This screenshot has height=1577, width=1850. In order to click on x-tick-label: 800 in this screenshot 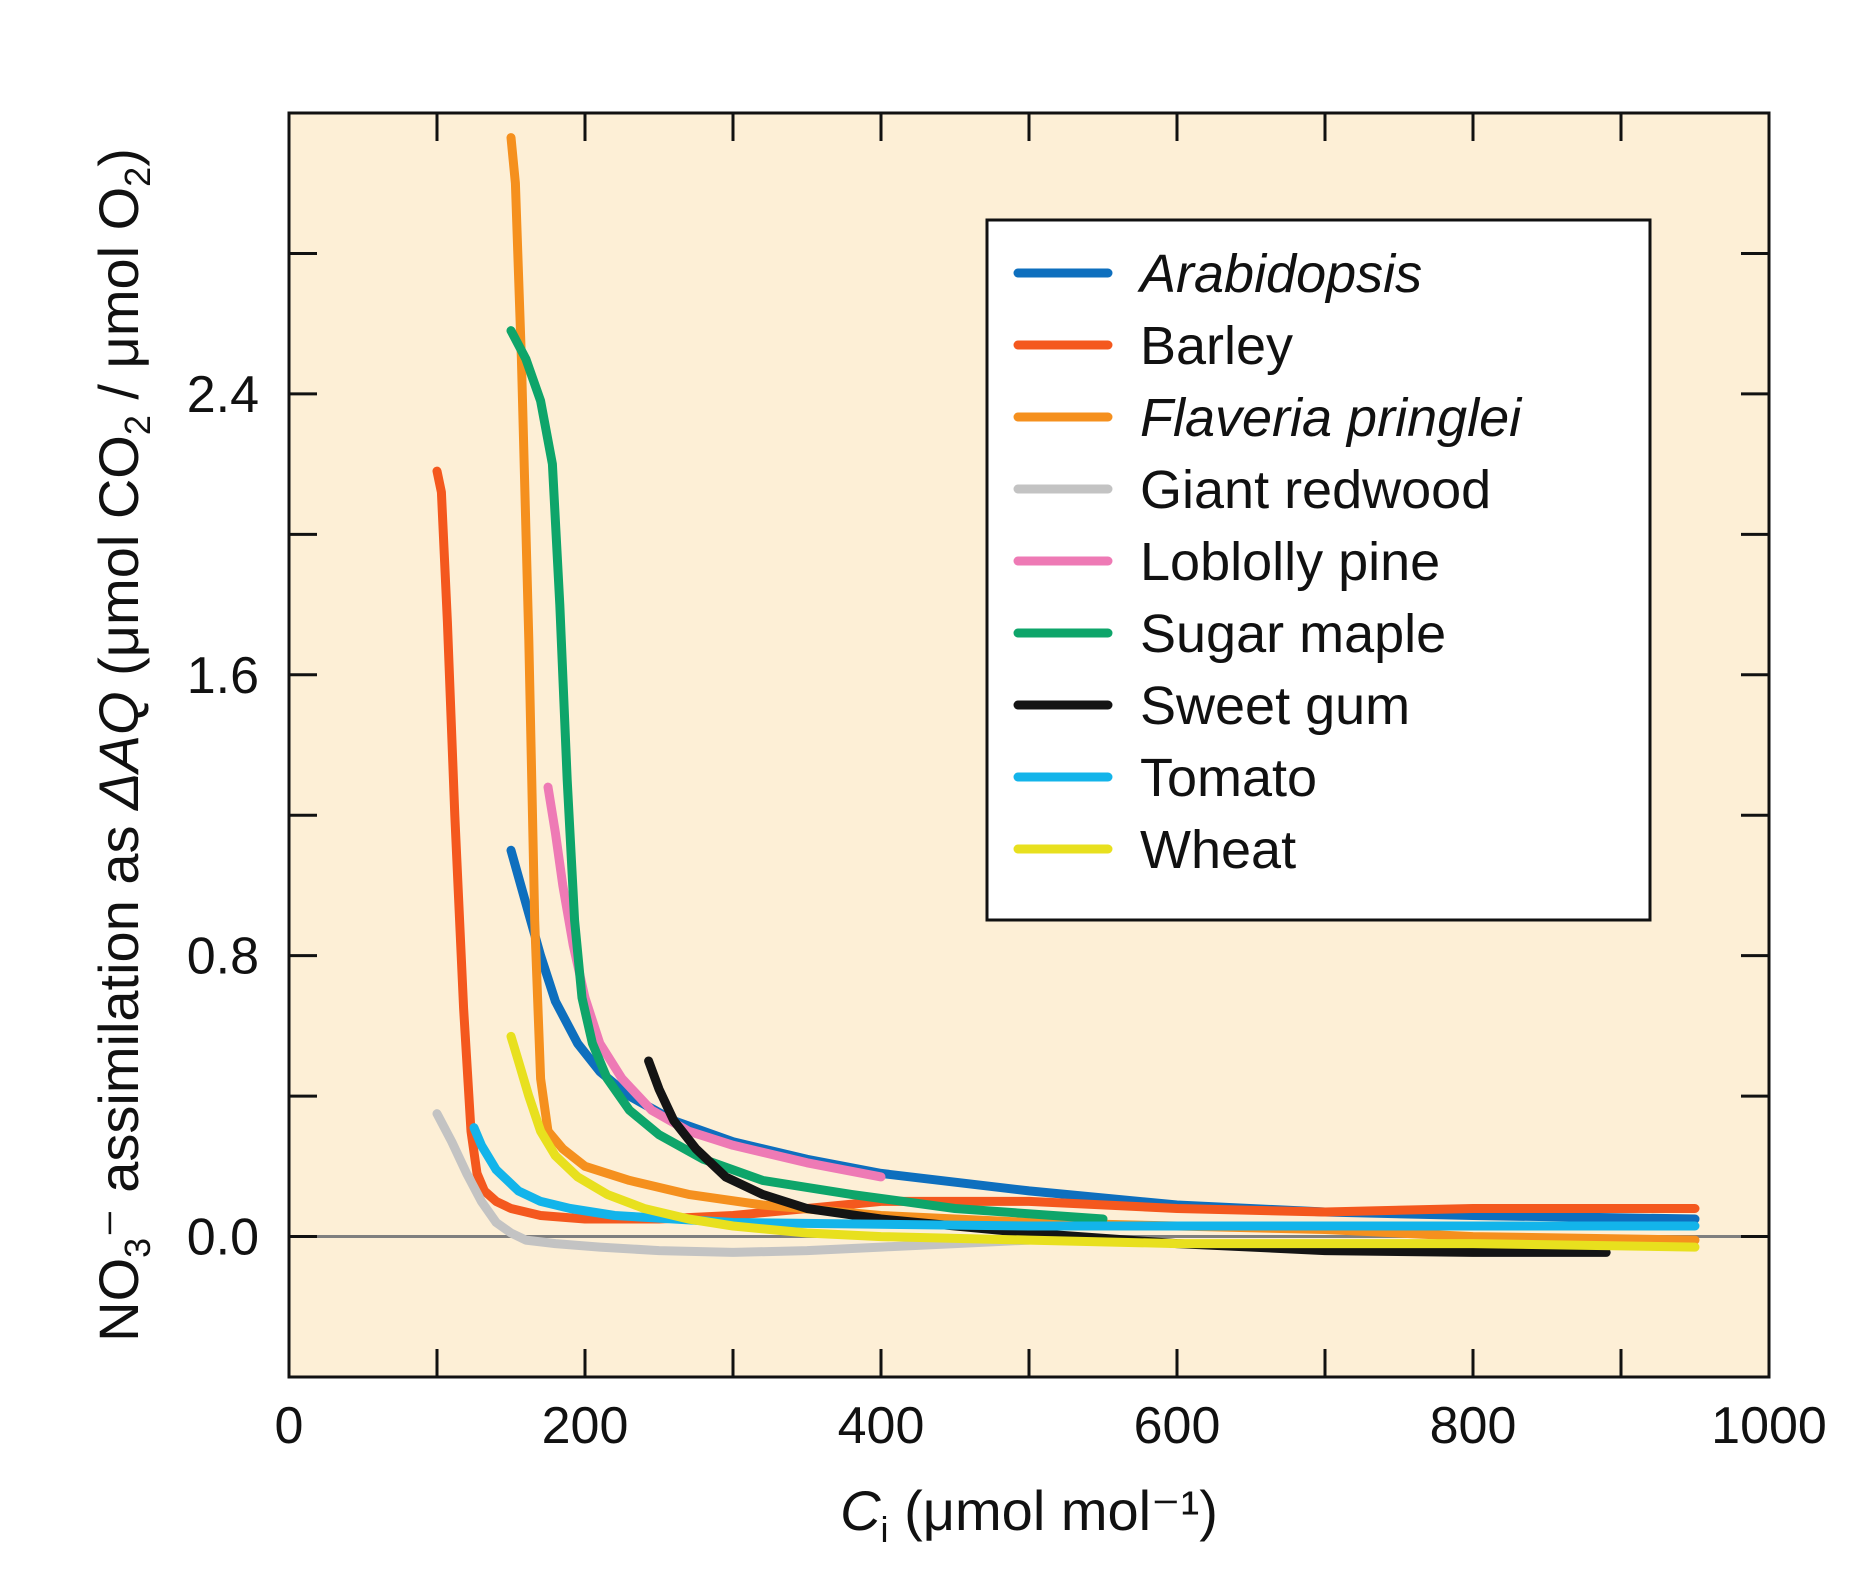, I will do `click(1473, 1426)`.